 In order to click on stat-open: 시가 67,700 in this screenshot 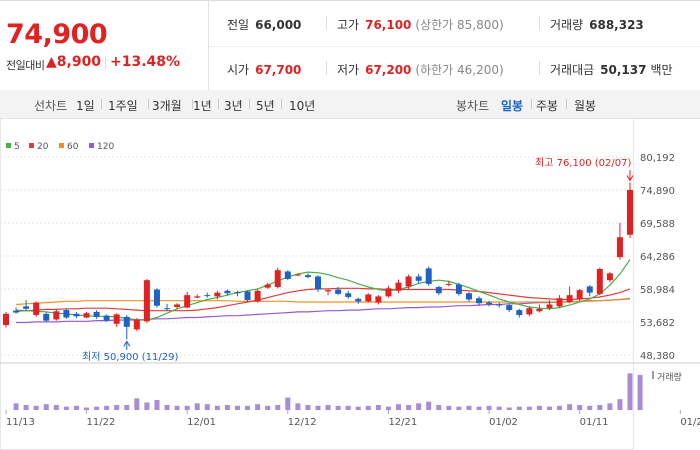, I will do `click(264, 69)`.